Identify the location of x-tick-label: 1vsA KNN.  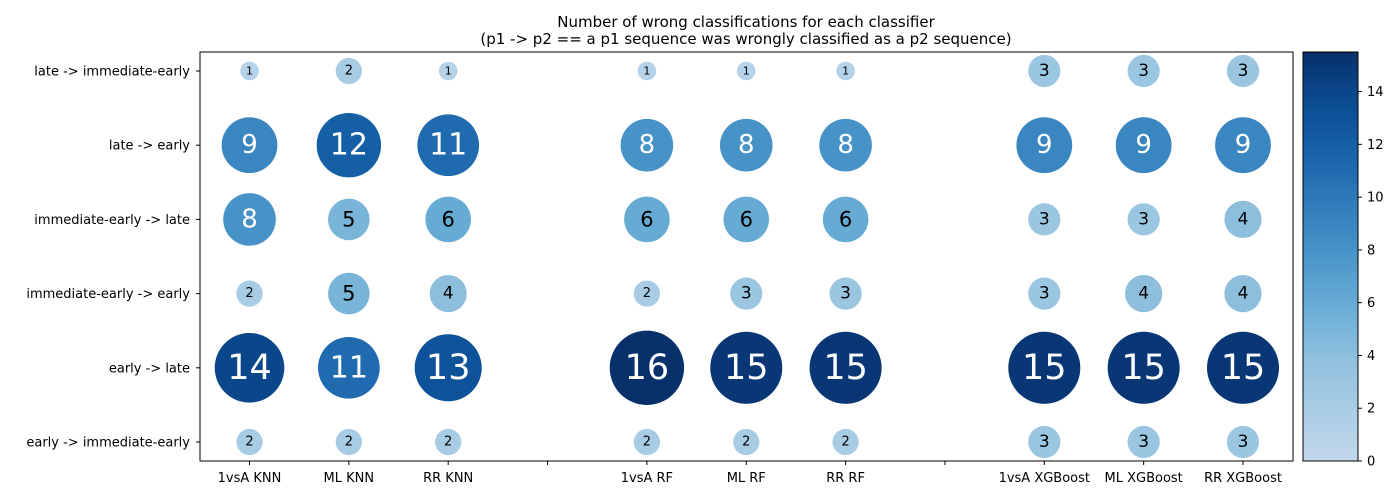
(250, 478).